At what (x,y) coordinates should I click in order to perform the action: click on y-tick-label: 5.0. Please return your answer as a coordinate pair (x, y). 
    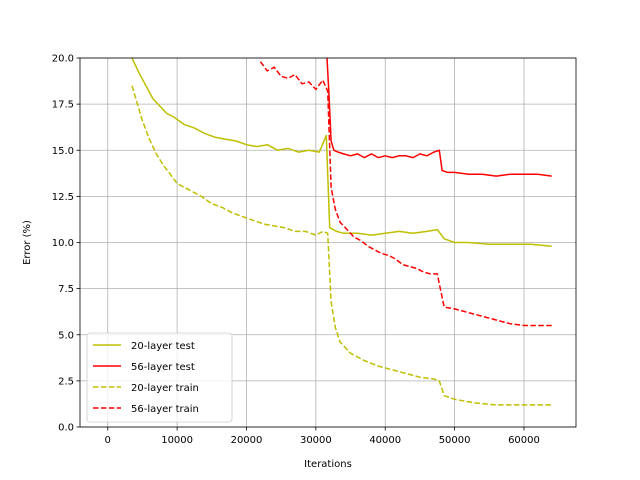
    Looking at the image, I should click on (66, 335).